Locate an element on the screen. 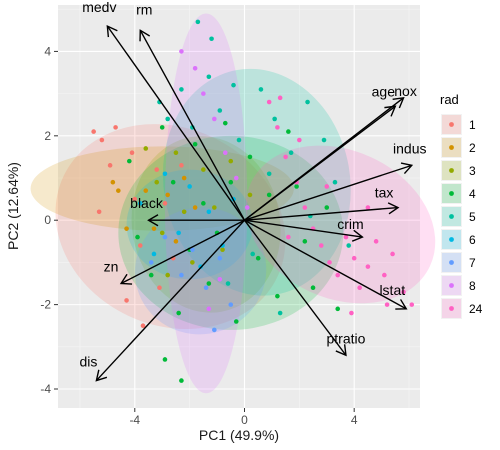  legend-label-7: 7 is located at coordinates (472, 263).